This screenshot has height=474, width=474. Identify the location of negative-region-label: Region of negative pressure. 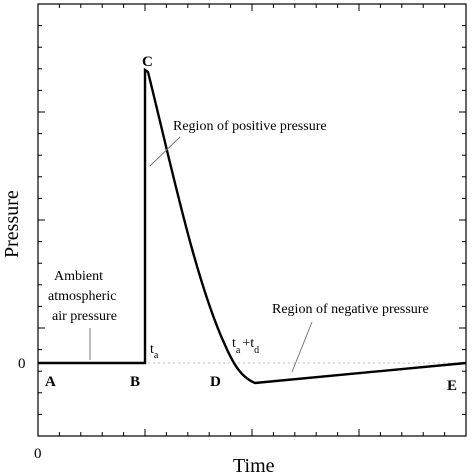
(350, 309).